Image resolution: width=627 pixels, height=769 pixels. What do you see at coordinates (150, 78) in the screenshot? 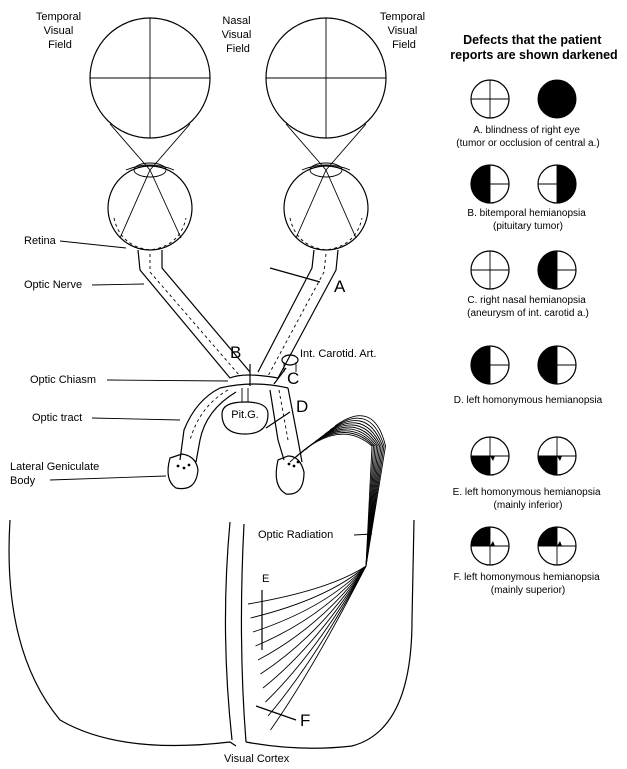
I see `left-visual-field` at bounding box center [150, 78].